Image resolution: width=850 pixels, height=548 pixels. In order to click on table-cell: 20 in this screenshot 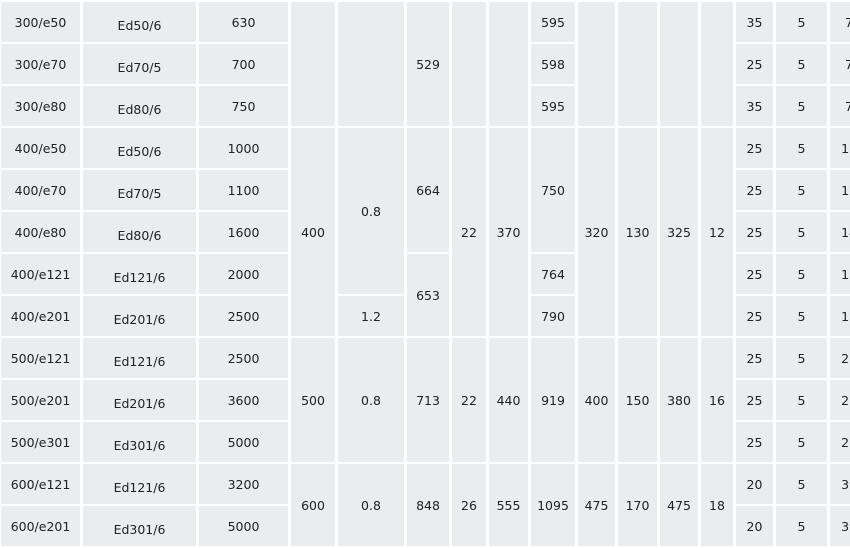, I will do `click(754, 484)`.